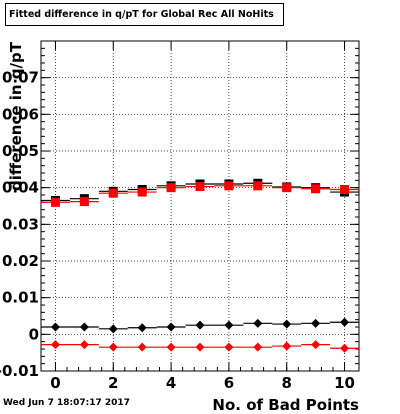 This screenshot has width=400, height=414. What do you see at coordinates (344, 383) in the screenshot?
I see `x-tick-label: 10` at bounding box center [344, 383].